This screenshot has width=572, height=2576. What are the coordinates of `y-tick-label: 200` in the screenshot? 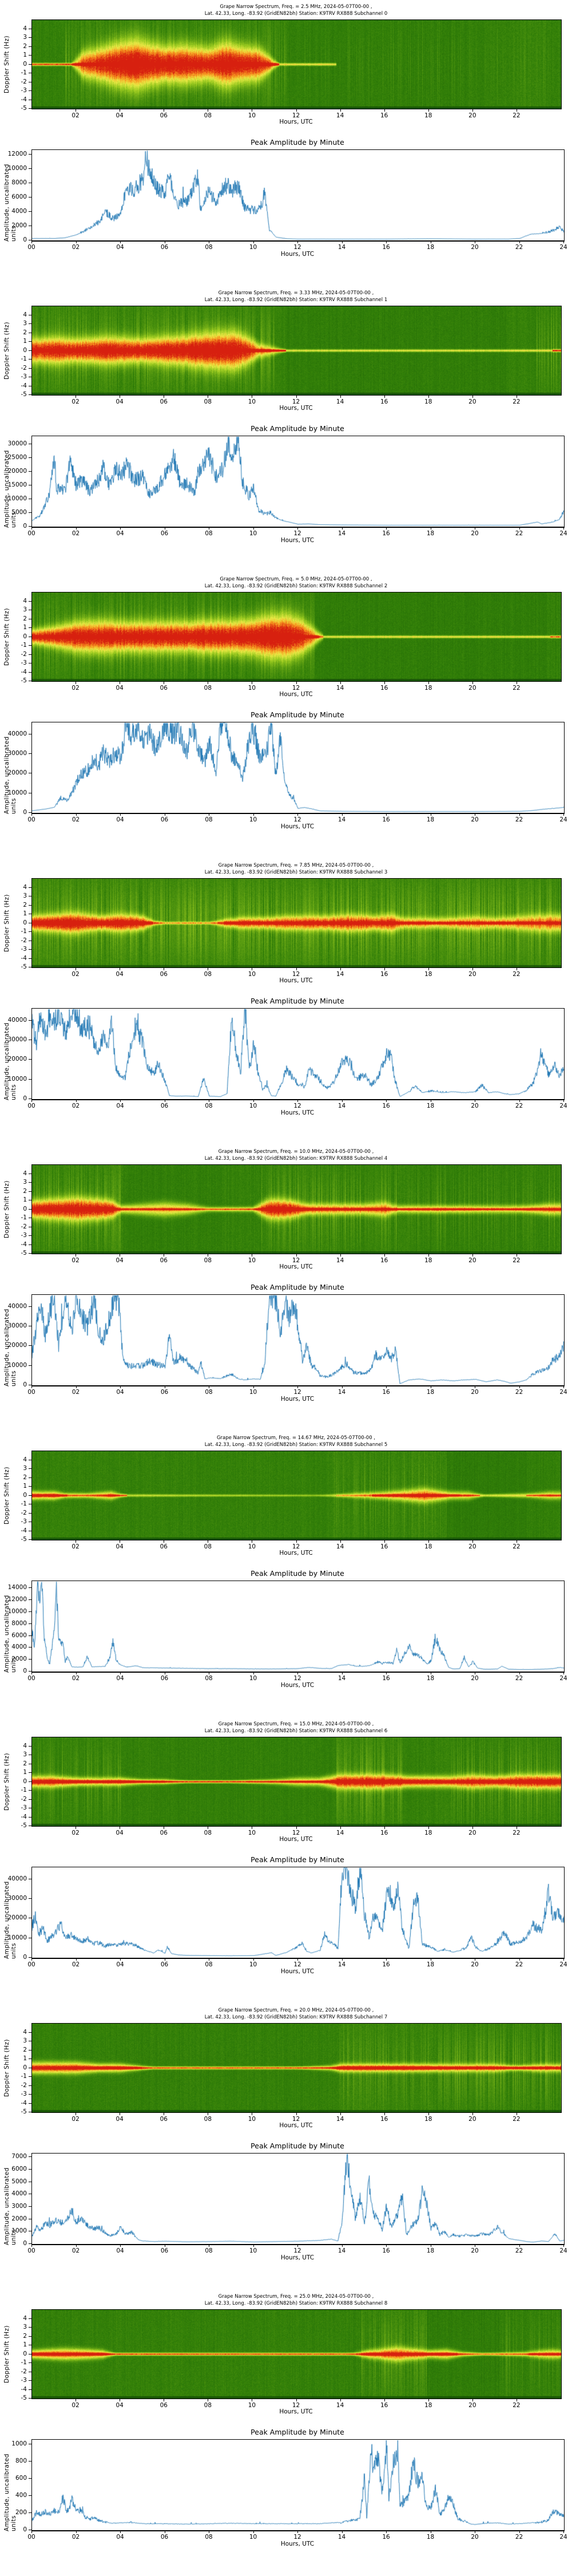 It's located at (21, 2512).